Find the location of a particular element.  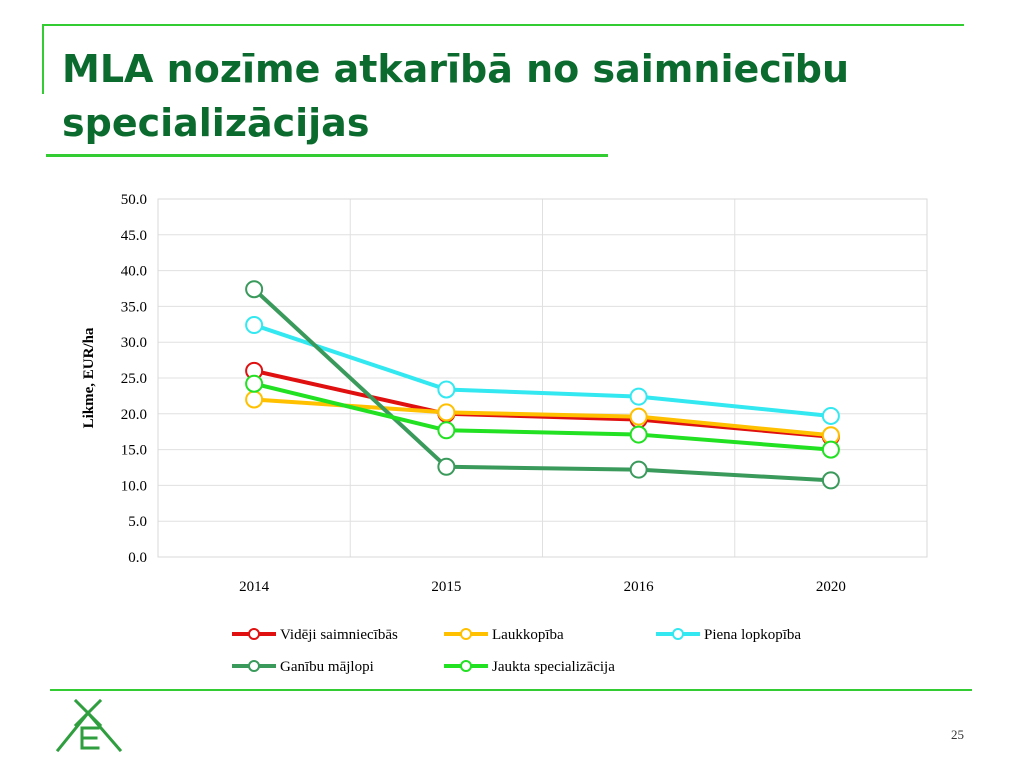

x-tick-label: 2016 is located at coordinates (639, 587).